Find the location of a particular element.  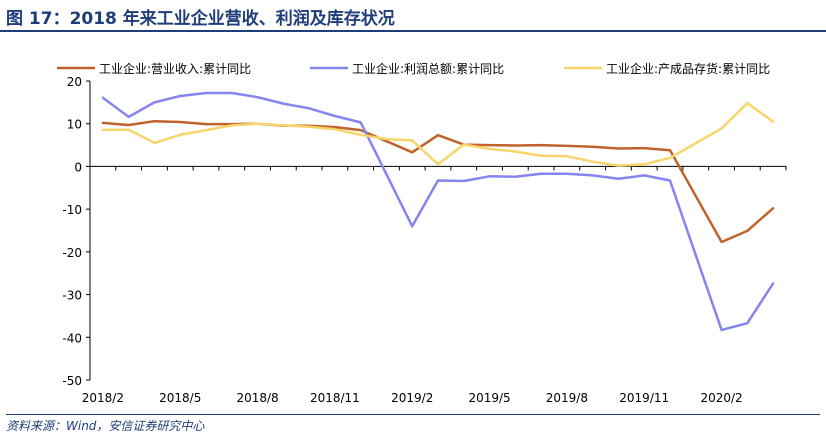

source-note: 资料来源：Wind，安信证券研究中心 is located at coordinates (105, 426).